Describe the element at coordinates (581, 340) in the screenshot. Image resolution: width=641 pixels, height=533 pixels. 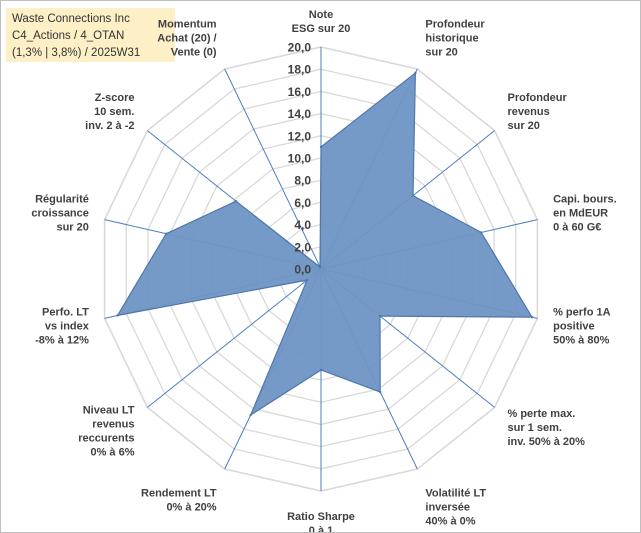
I see `axis-category-label-line: 50% à 80%` at that location.